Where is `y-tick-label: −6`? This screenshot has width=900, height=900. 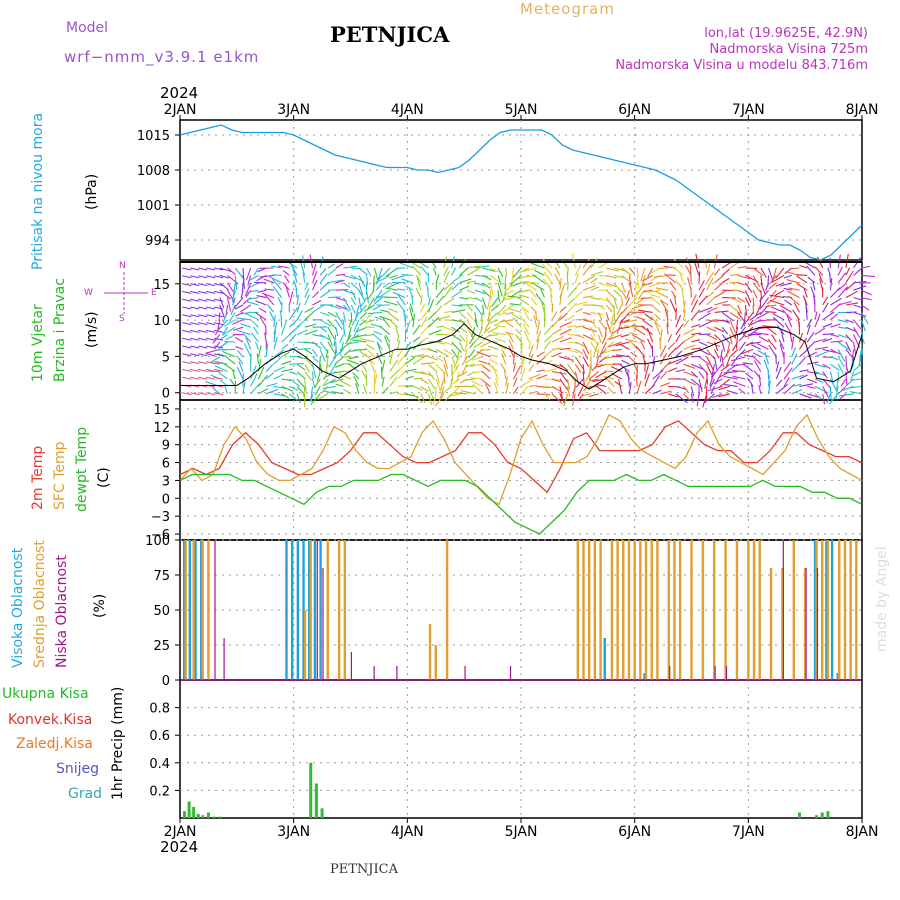 y-tick-label: −6 is located at coordinates (160, 535).